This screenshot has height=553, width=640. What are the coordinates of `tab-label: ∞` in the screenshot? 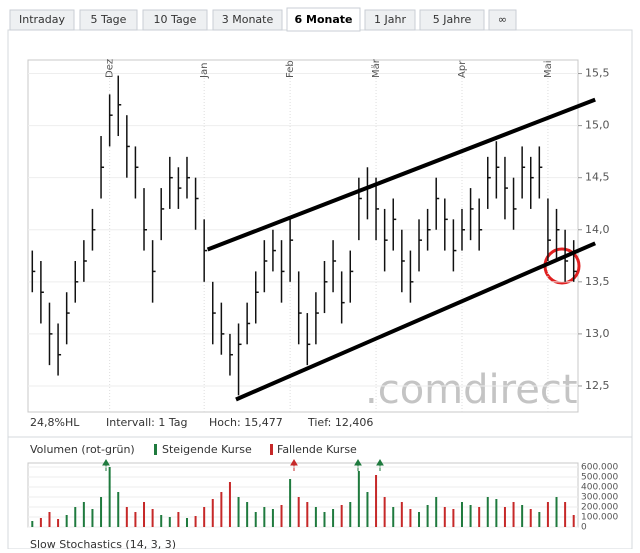 It's located at (502, 19).